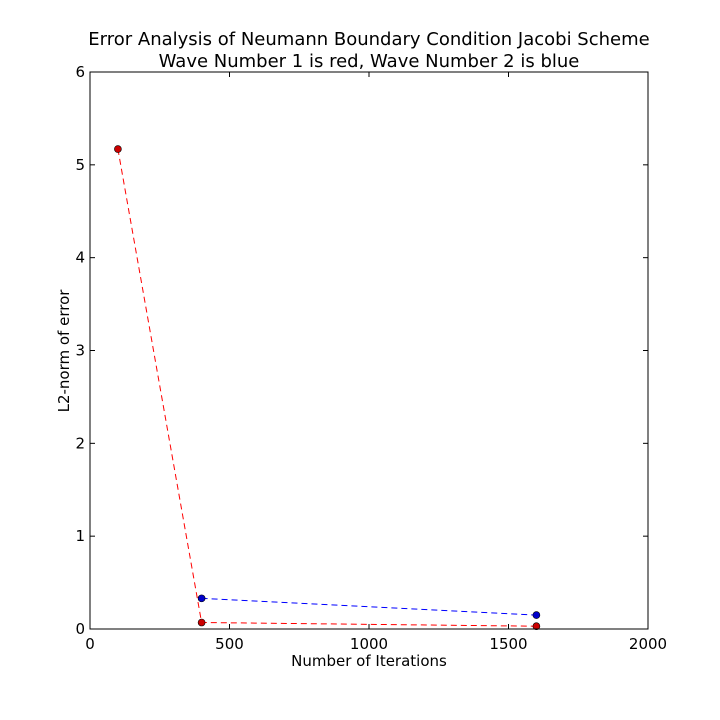  I want to click on x-tick-label: 1000, so click(369, 644).